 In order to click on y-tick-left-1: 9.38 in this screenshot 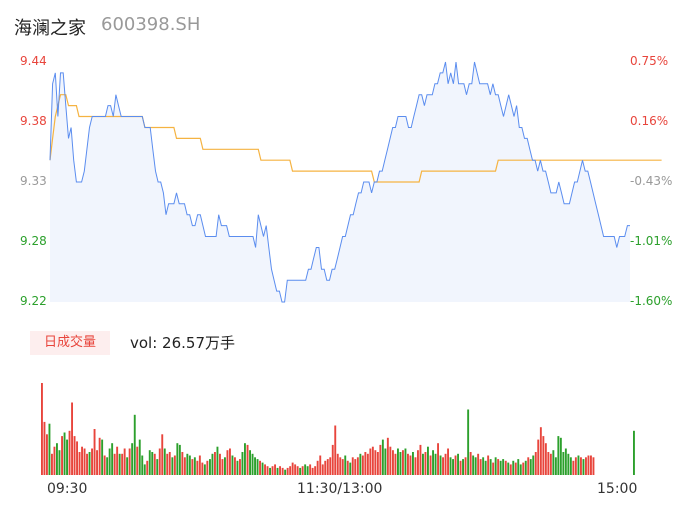, I will do `click(33, 121)`.